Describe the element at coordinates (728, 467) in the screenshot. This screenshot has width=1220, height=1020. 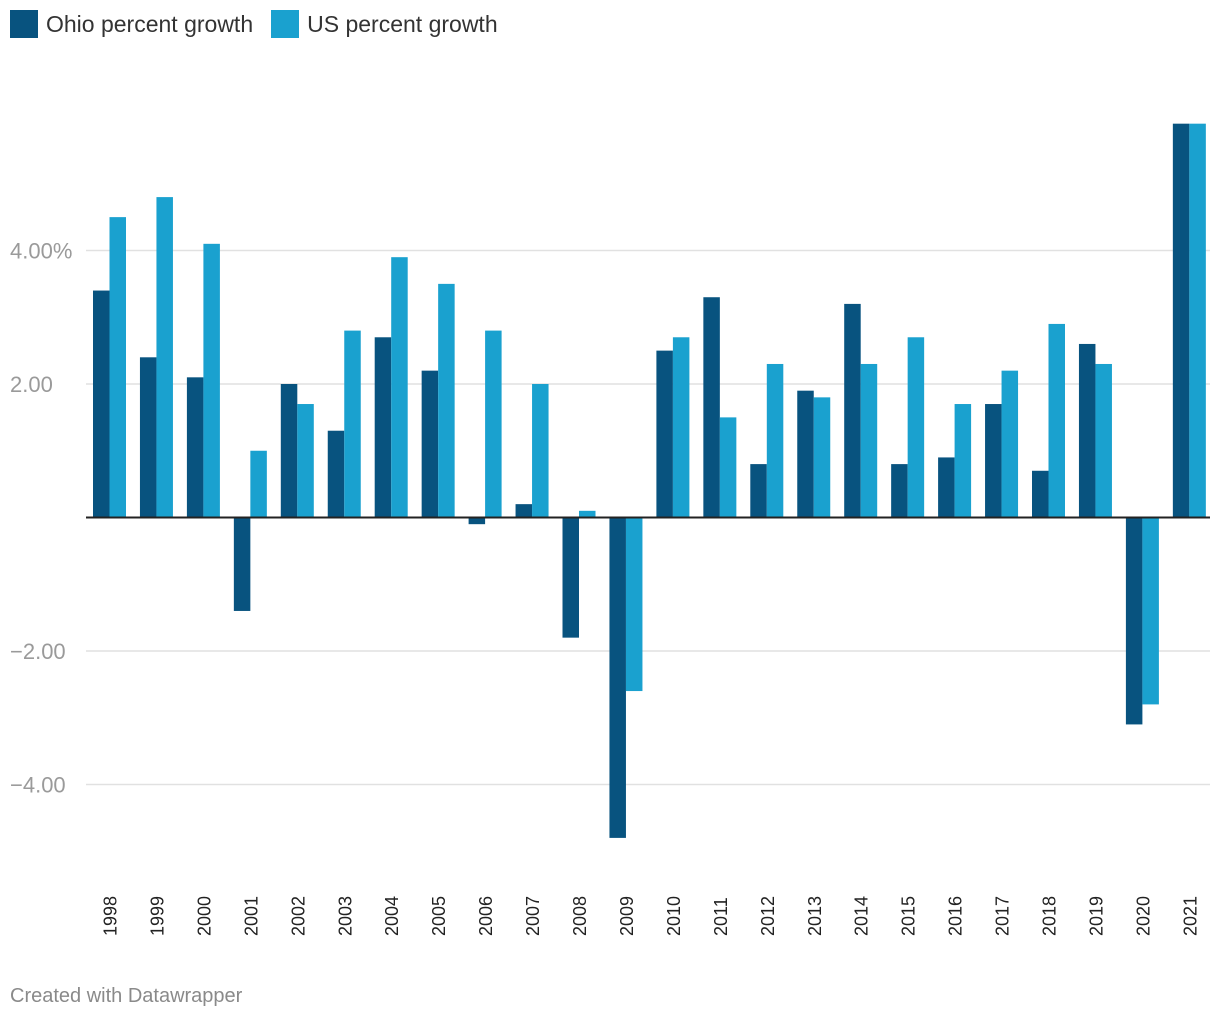
I see `bar-us-2011` at that location.